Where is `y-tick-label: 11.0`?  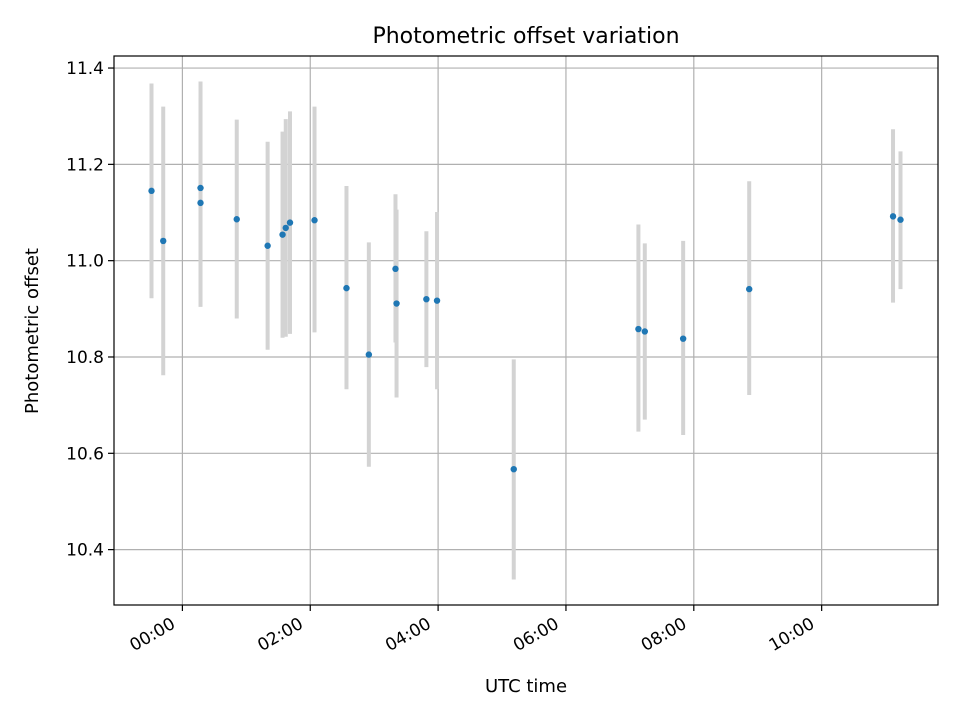
y-tick-label: 11.0 is located at coordinates (85, 262).